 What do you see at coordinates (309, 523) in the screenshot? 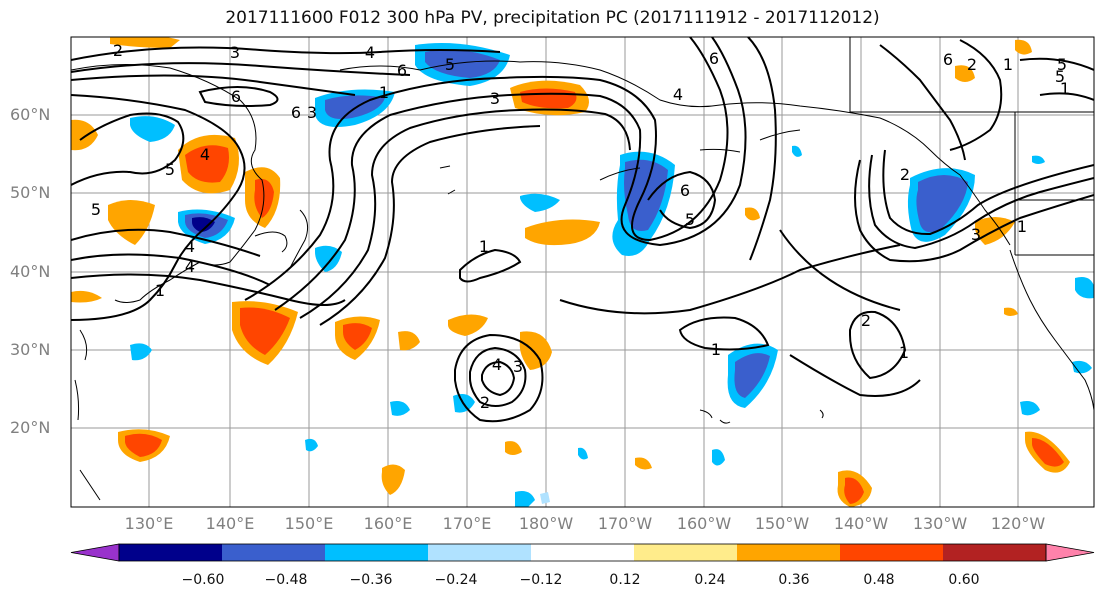
I see `lon-label: 150°E` at bounding box center [309, 523].